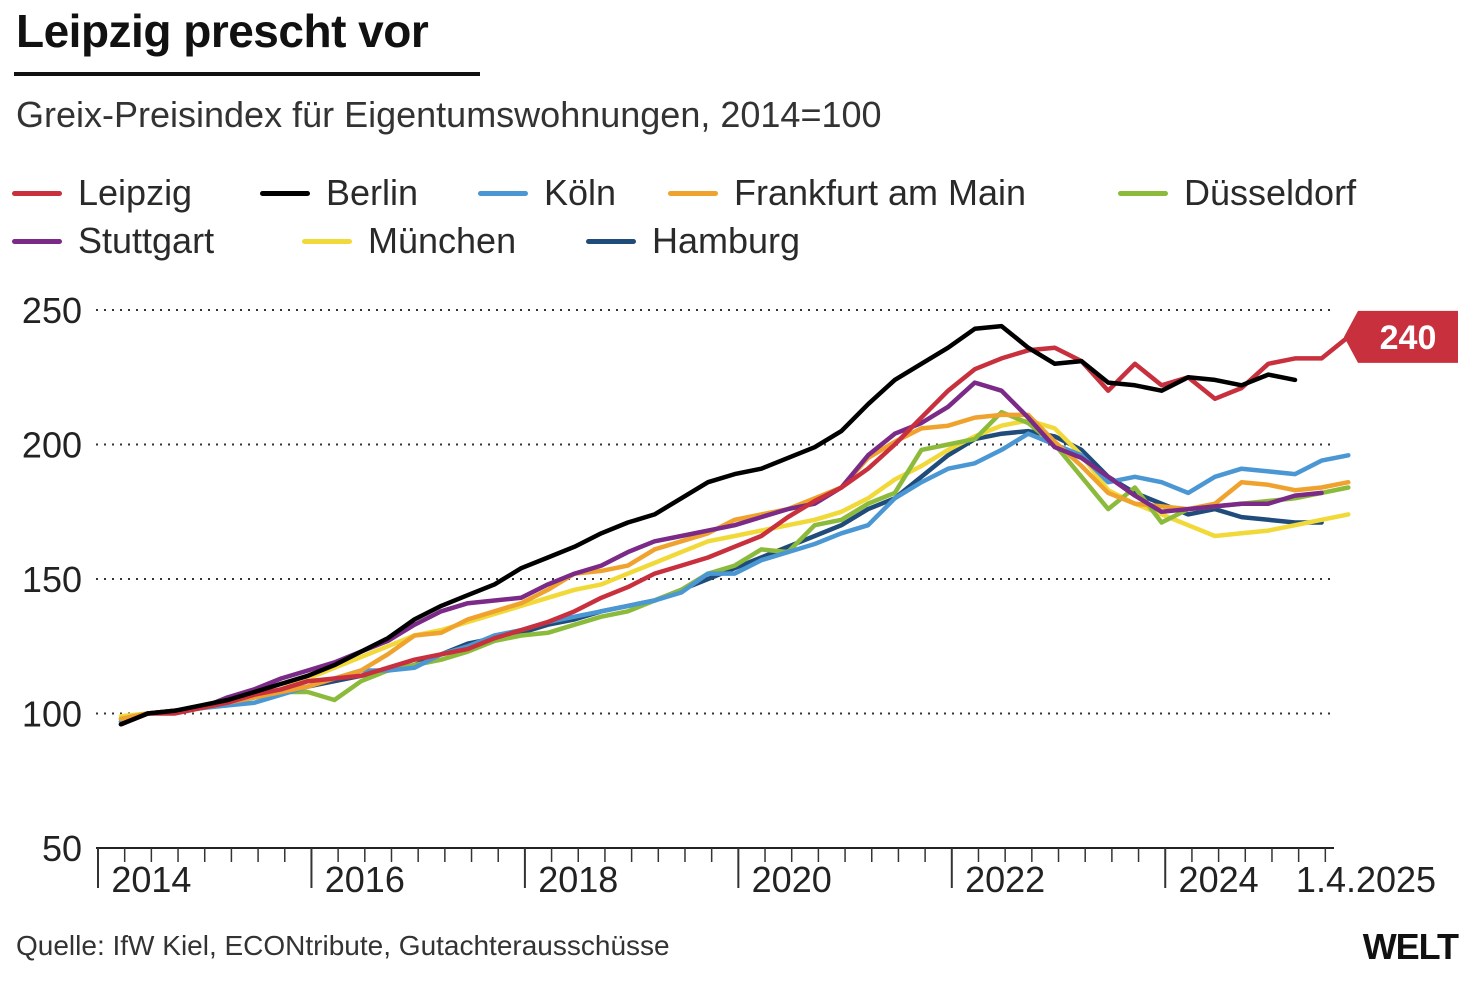  I want to click on end-label-badge: 240, so click(1401, 336).